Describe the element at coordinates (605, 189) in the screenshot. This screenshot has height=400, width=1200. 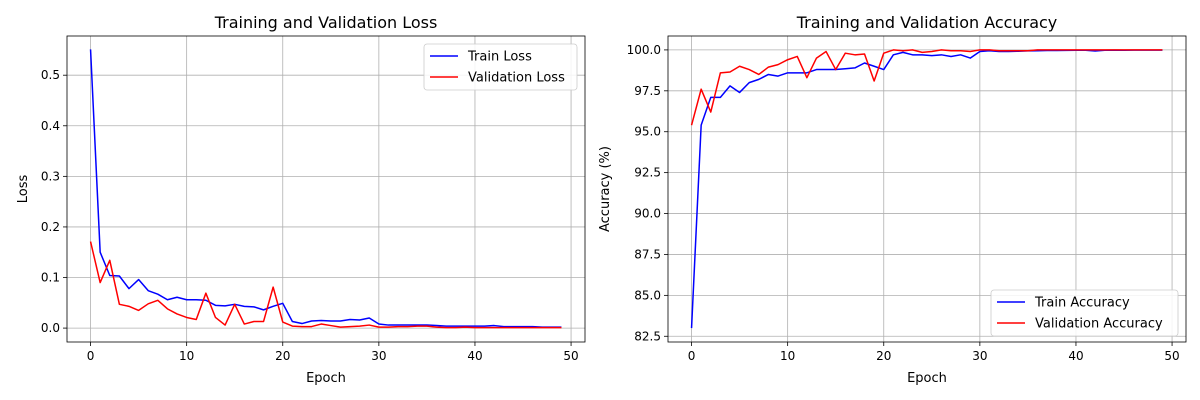
I see `y-axis-label: Accuracy (%)` at that location.